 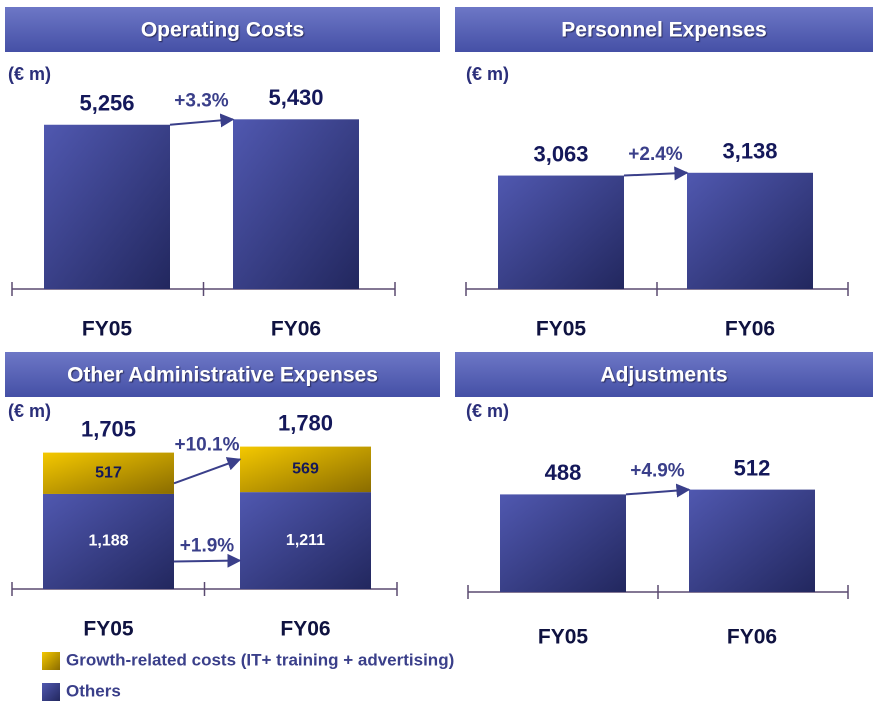 I want to click on panel-title: Operating Costs, so click(x=222, y=30).